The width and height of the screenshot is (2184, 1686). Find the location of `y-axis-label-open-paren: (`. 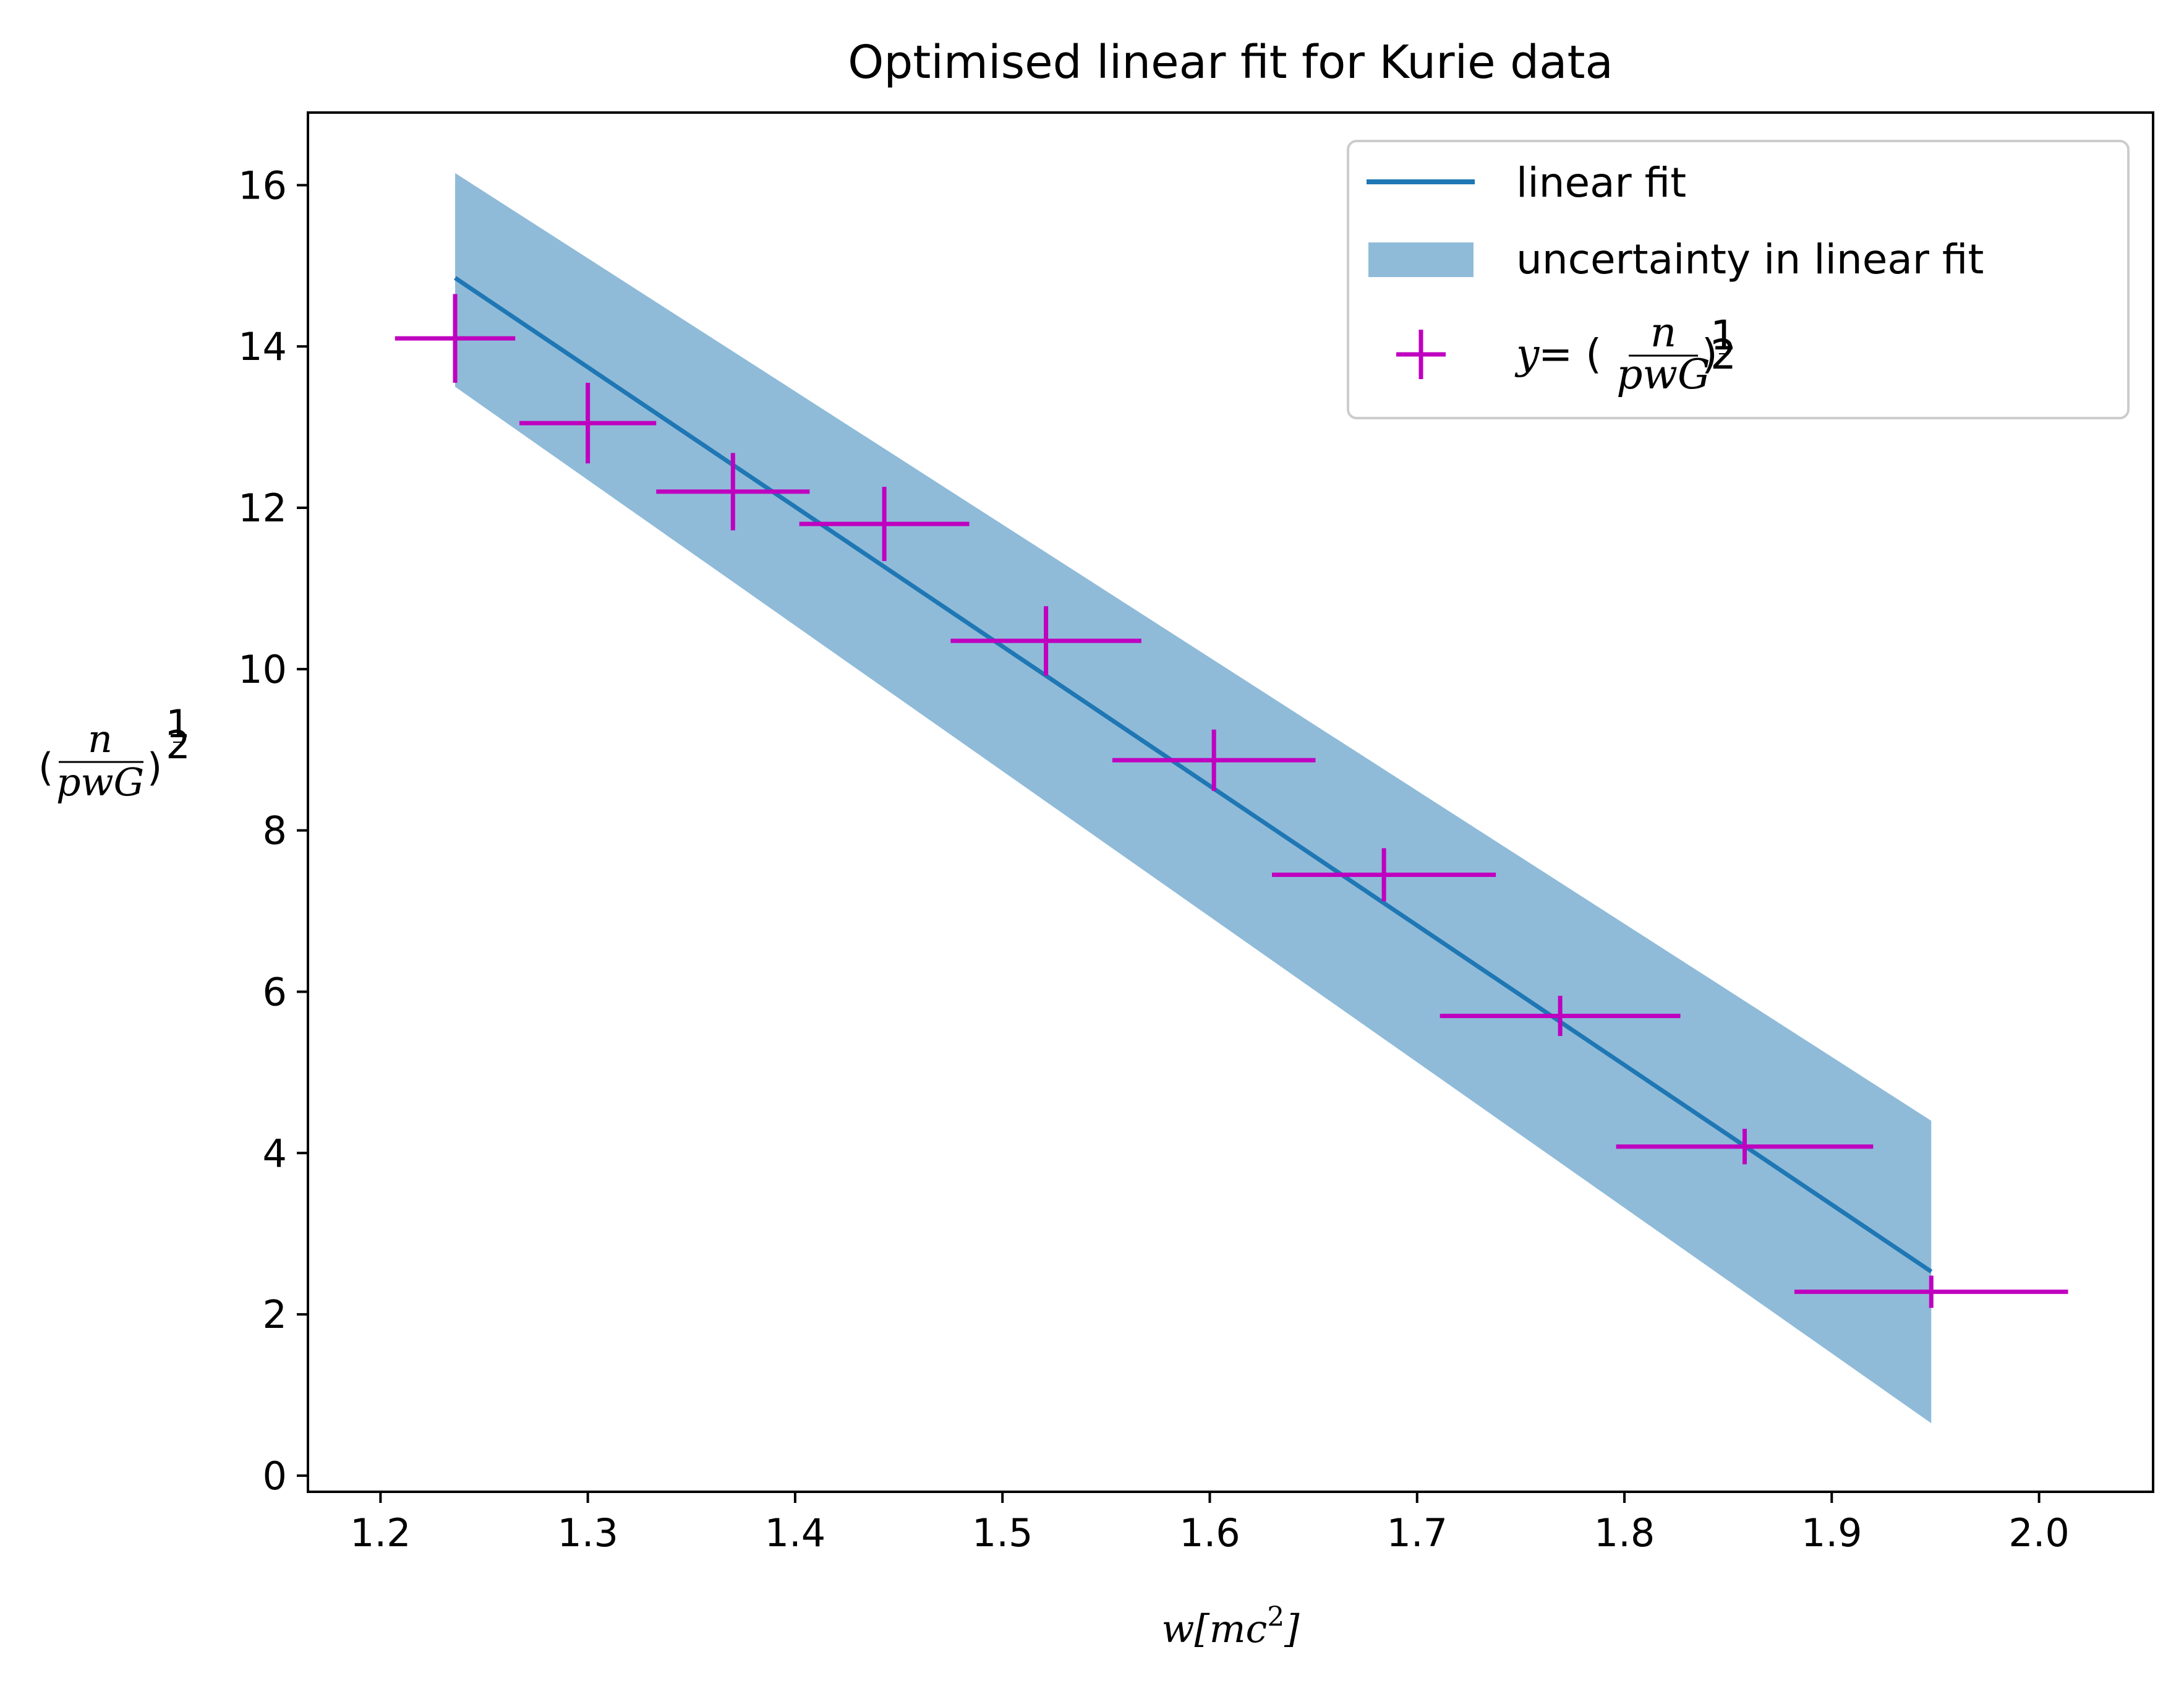

y-axis-label-open-paren: ( is located at coordinates (45, 767).